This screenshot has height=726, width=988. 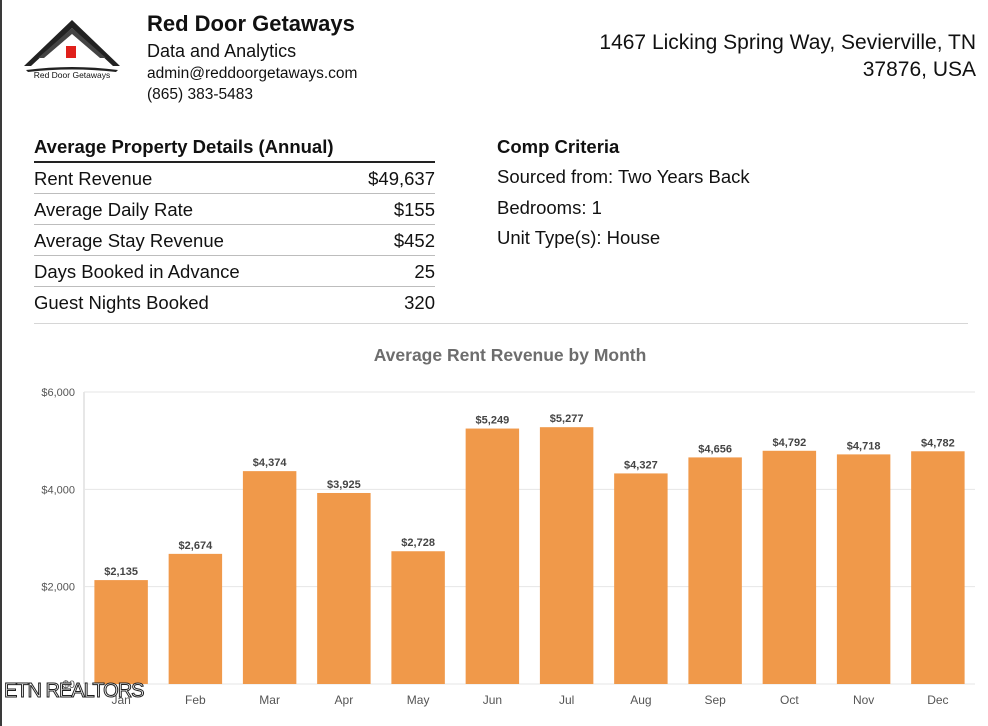 I want to click on bar-nov, so click(x=863, y=569).